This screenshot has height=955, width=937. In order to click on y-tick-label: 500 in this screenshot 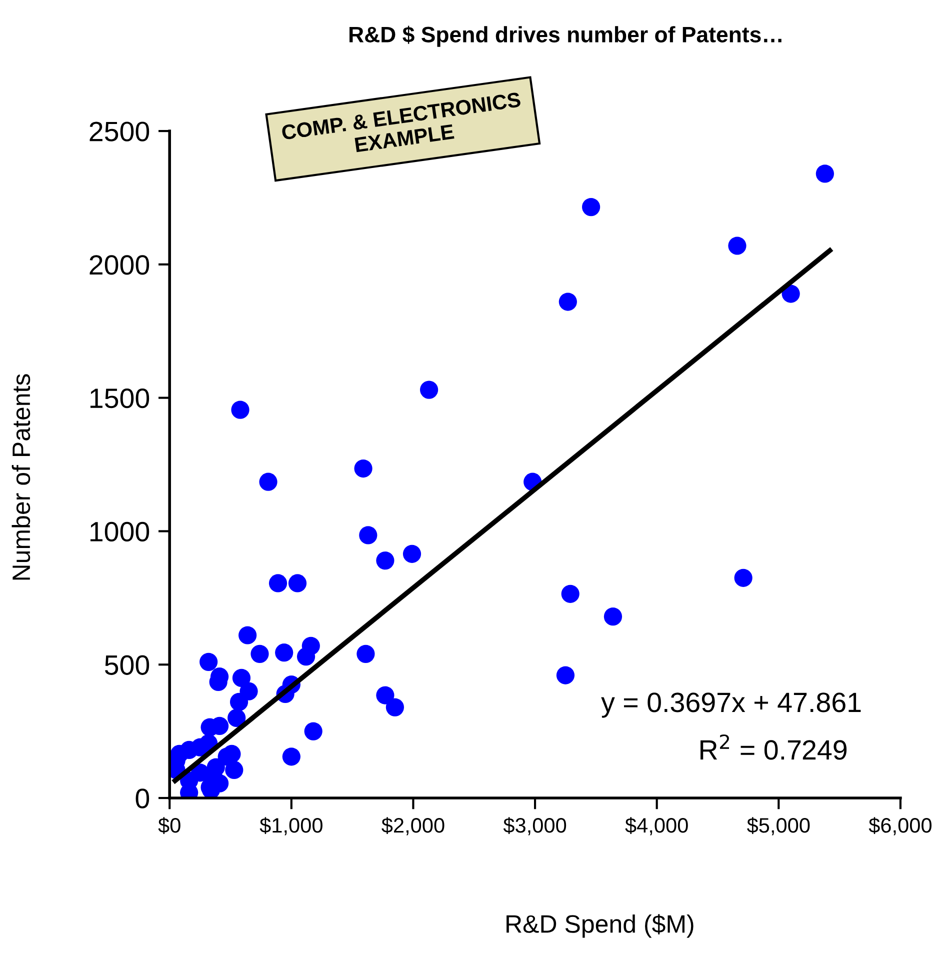, I will do `click(127, 665)`.